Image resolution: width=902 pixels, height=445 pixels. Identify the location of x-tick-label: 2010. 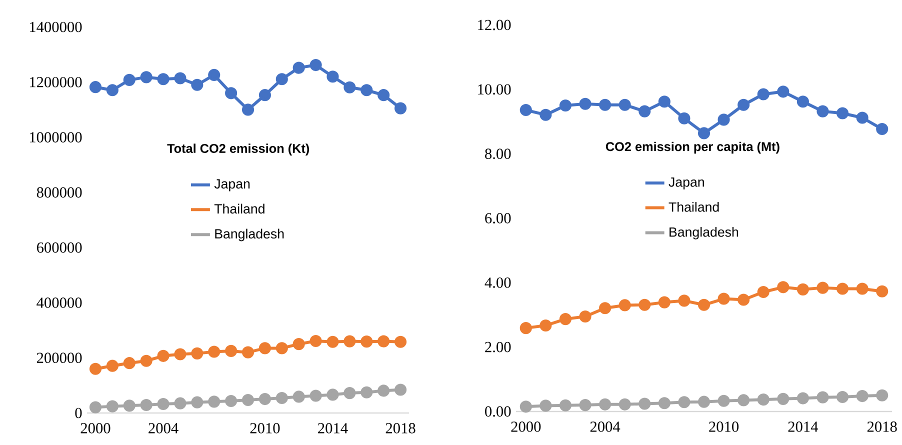
(724, 427).